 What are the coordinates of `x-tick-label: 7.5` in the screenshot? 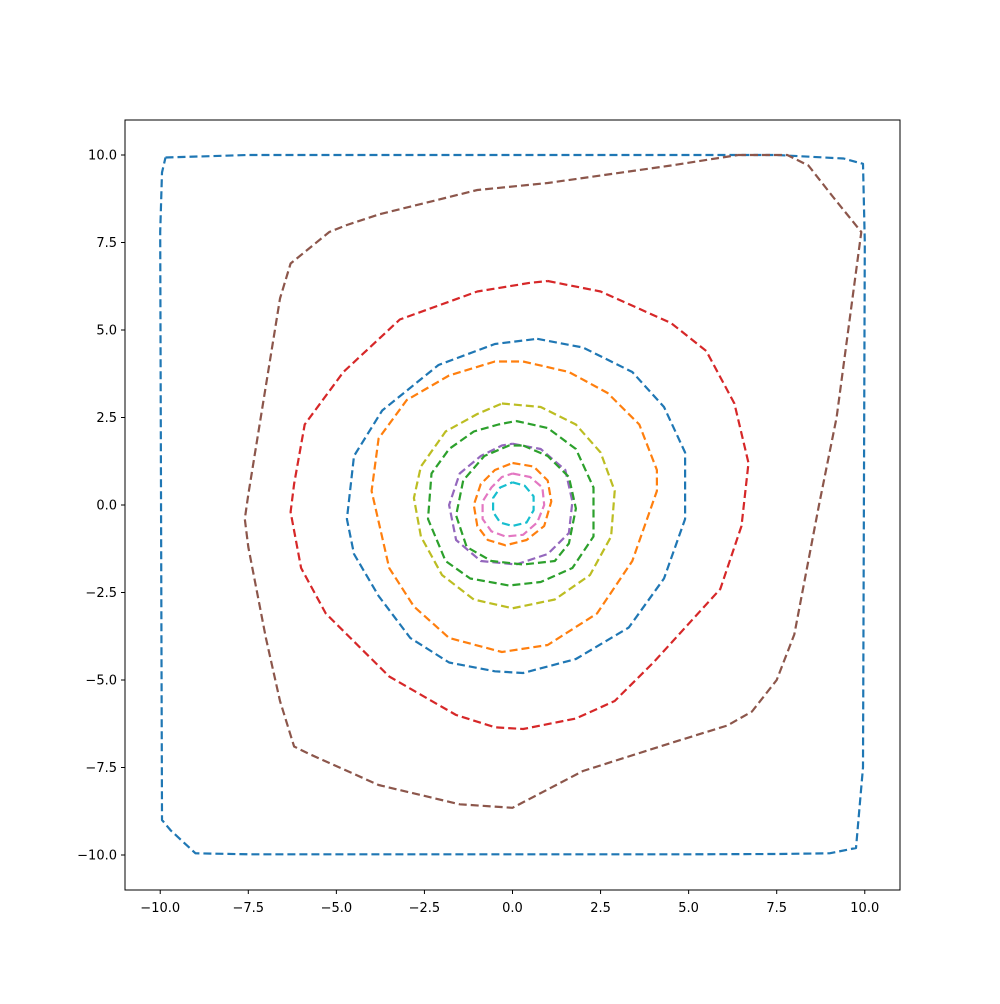 It's located at (776, 908).